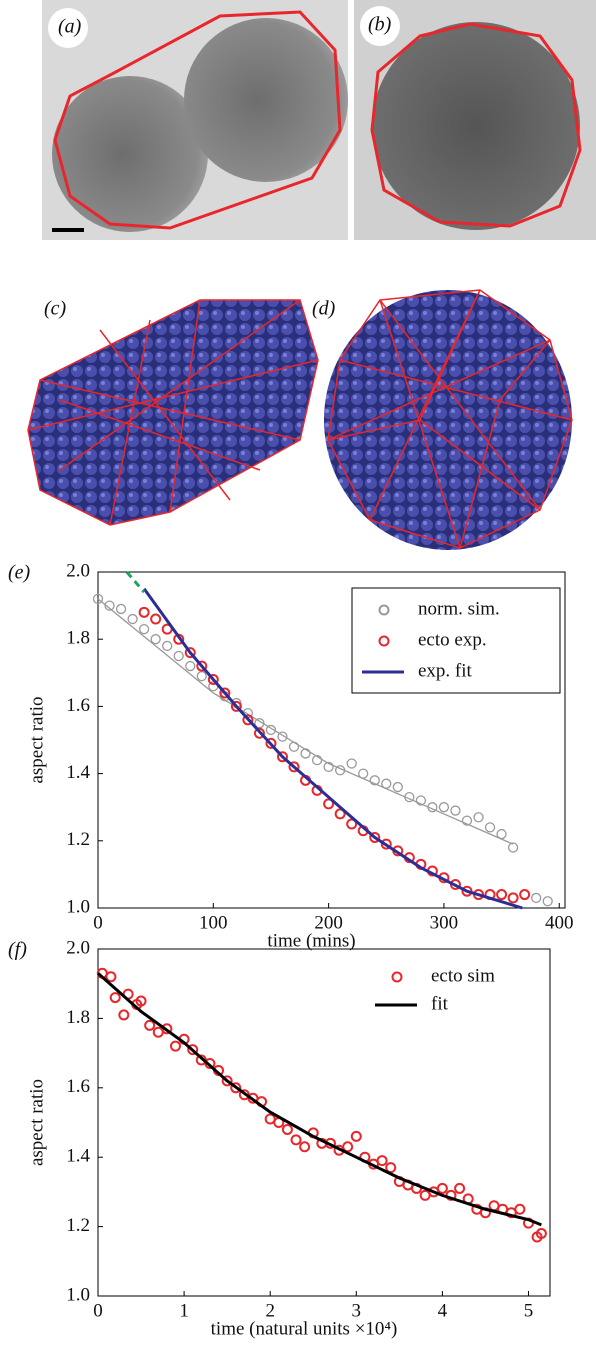 The image size is (596, 1348). What do you see at coordinates (529, 1310) in the screenshot?
I see `x-tick-label: 5` at bounding box center [529, 1310].